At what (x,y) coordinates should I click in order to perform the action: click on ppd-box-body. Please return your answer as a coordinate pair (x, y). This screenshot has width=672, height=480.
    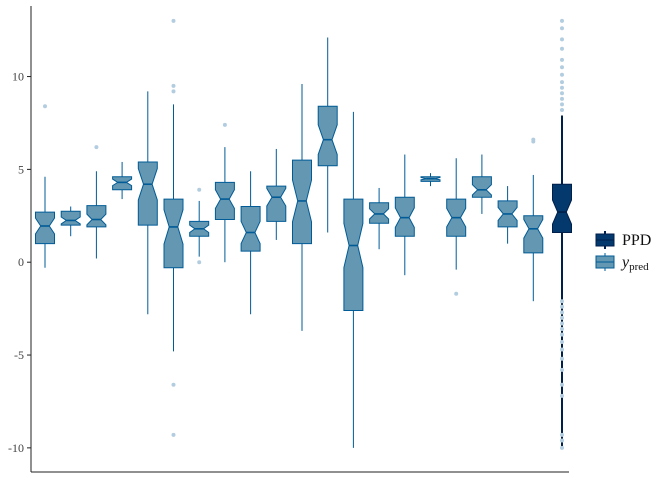
    Looking at the image, I should click on (562, 208).